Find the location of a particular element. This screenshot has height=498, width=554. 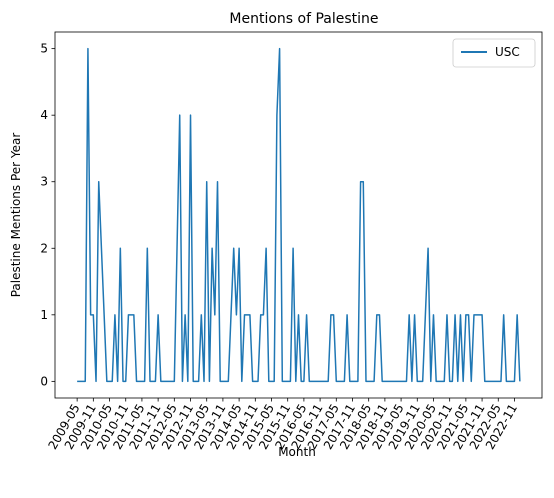

y-tick-label: 3 is located at coordinates (44, 182).